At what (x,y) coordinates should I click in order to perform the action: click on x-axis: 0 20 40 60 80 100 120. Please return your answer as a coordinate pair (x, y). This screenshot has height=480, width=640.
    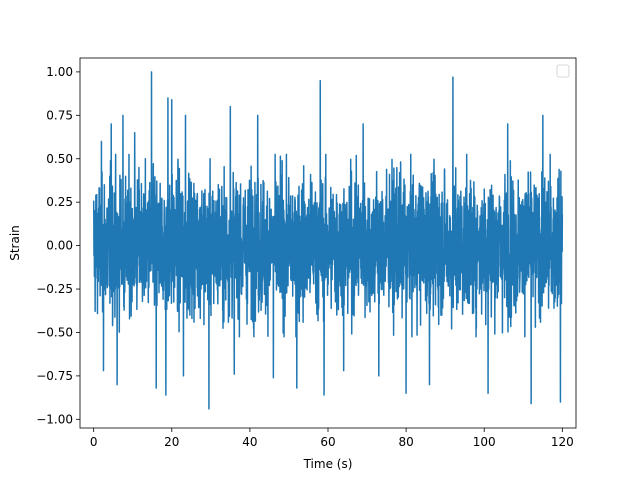
    Looking at the image, I should click on (332, 438).